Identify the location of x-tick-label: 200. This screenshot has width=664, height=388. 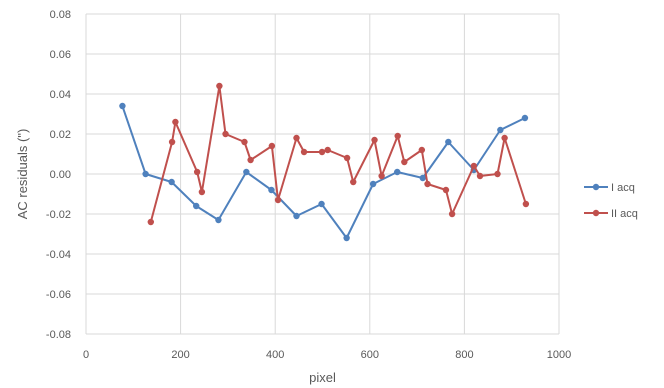
(180, 355).